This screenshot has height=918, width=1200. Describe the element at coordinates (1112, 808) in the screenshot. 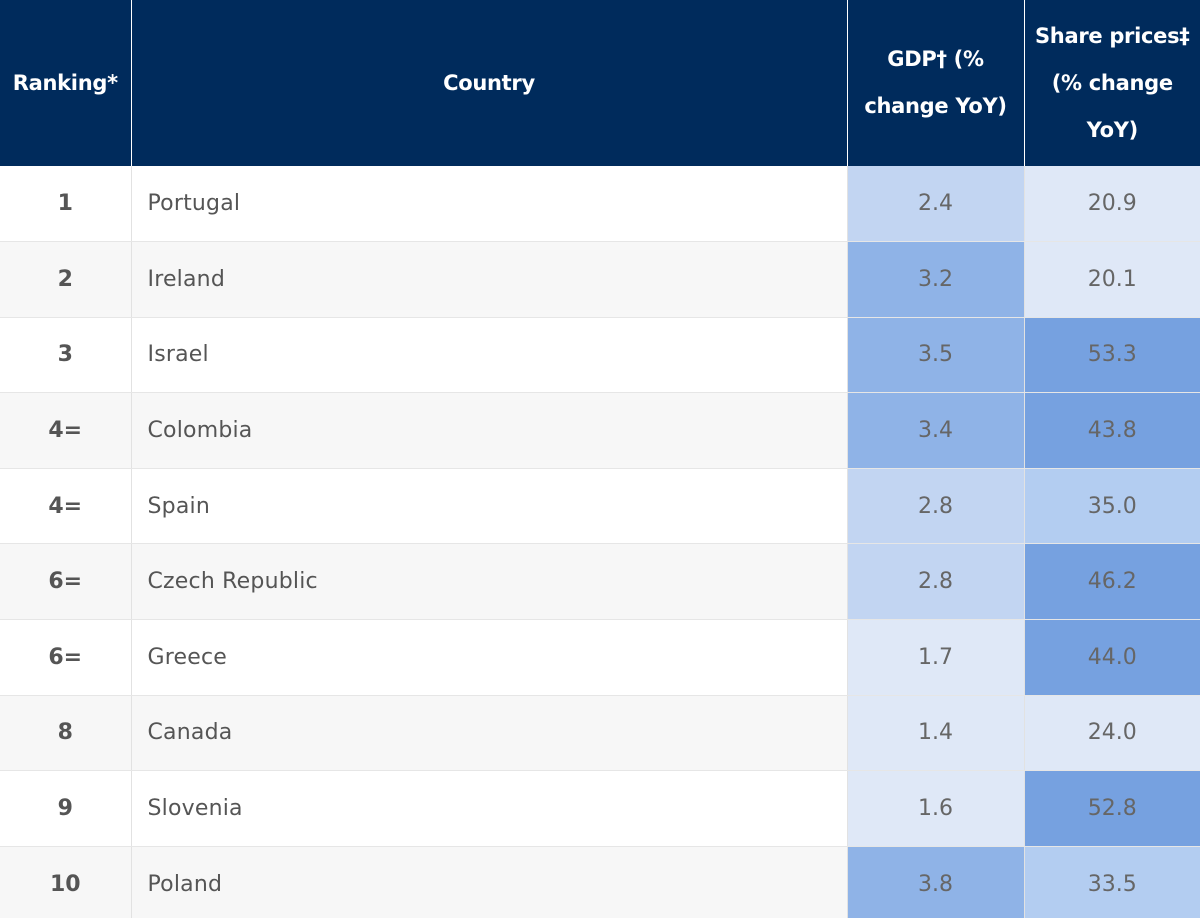

I see `share-price-cell: 52.8` at that location.